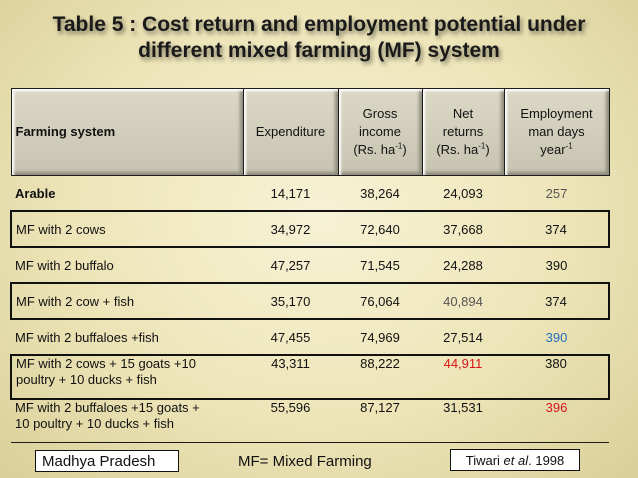  Describe the element at coordinates (290, 132) in the screenshot. I see `header-expenditure: Expenditure` at that location.